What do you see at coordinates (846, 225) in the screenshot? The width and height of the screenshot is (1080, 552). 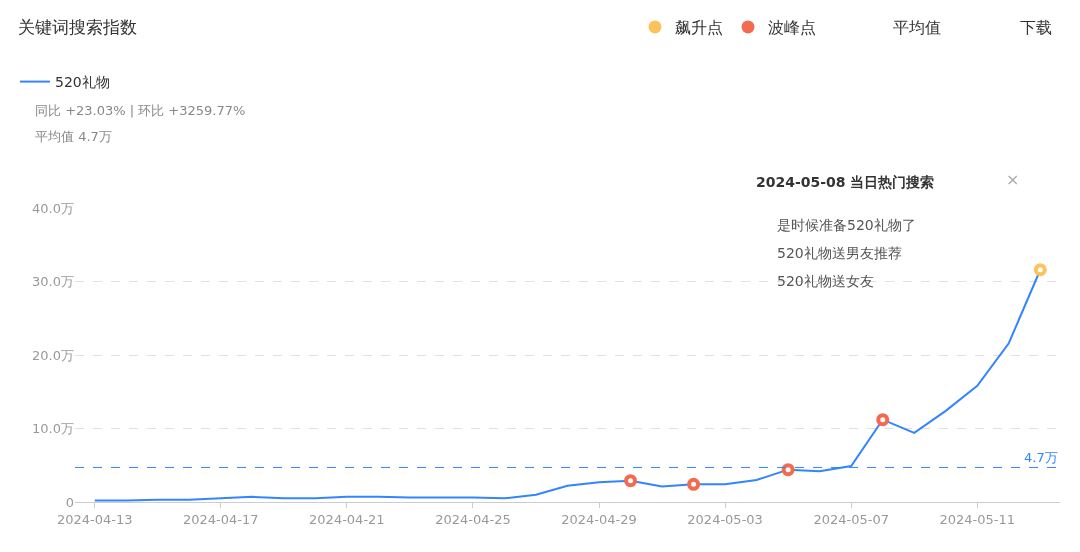 I see `annotation: 是时候准备520礼物了` at bounding box center [846, 225].